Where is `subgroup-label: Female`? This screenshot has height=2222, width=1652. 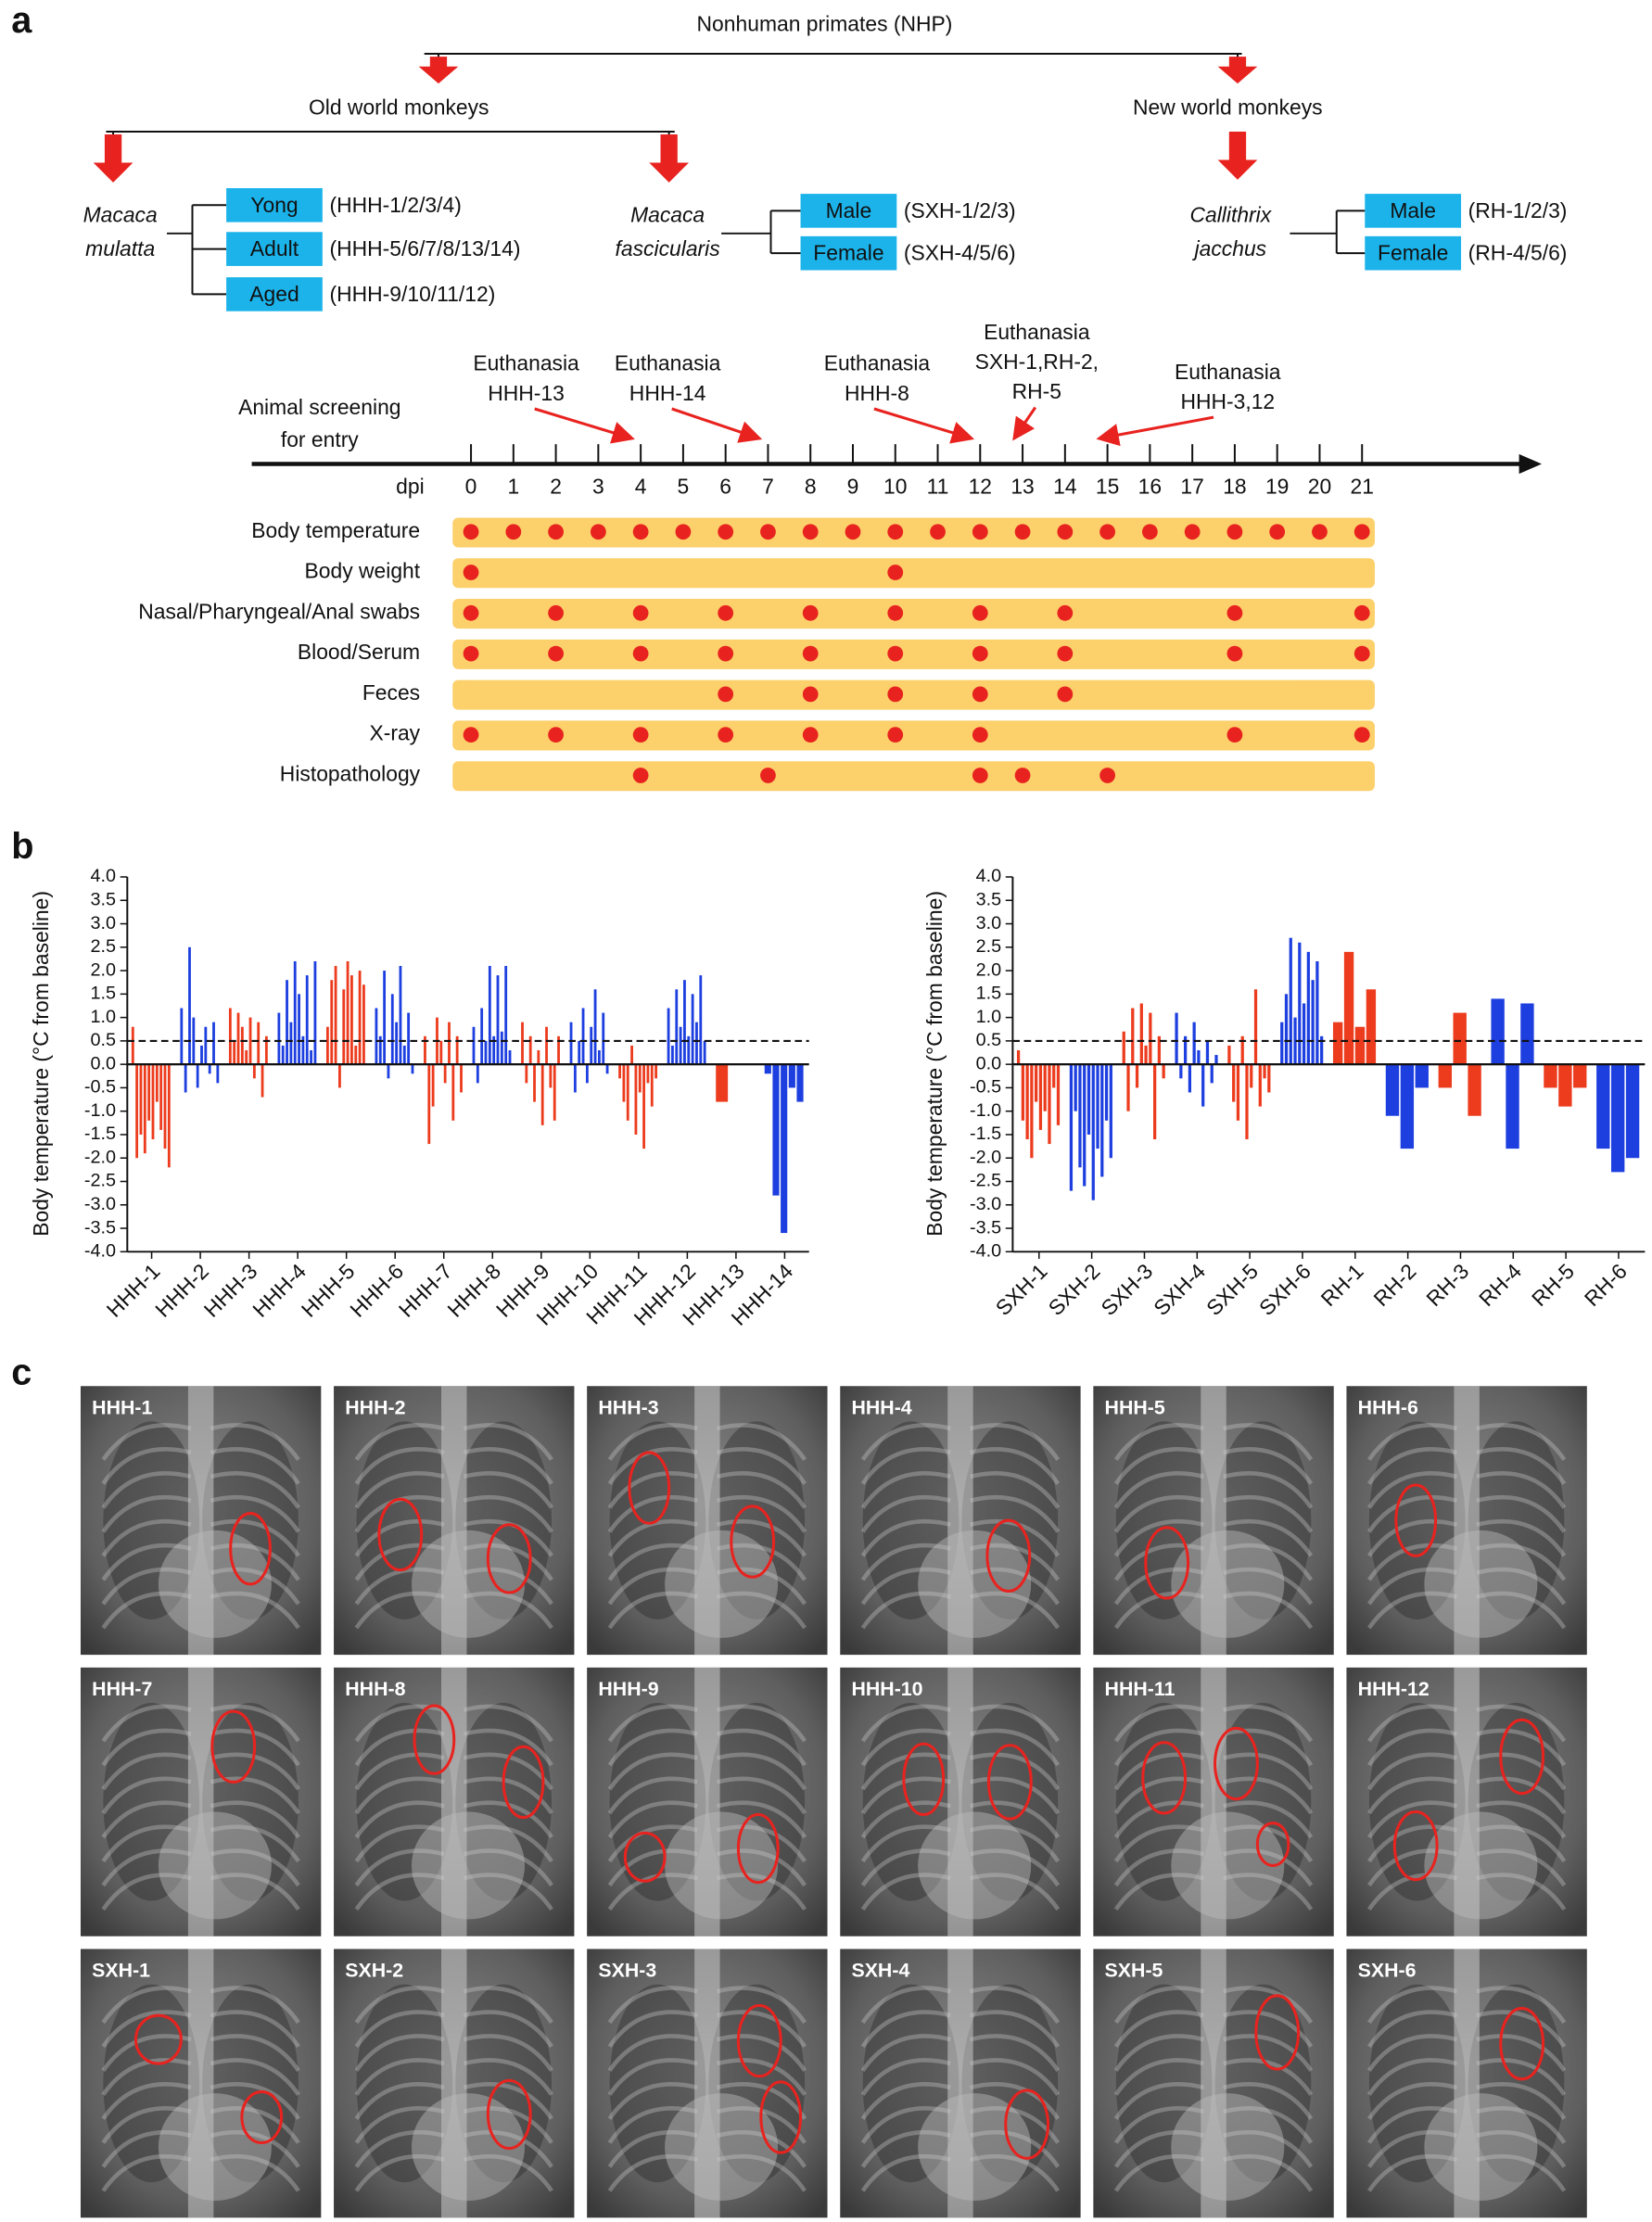
subgroup-label: Female is located at coordinates (1413, 253).